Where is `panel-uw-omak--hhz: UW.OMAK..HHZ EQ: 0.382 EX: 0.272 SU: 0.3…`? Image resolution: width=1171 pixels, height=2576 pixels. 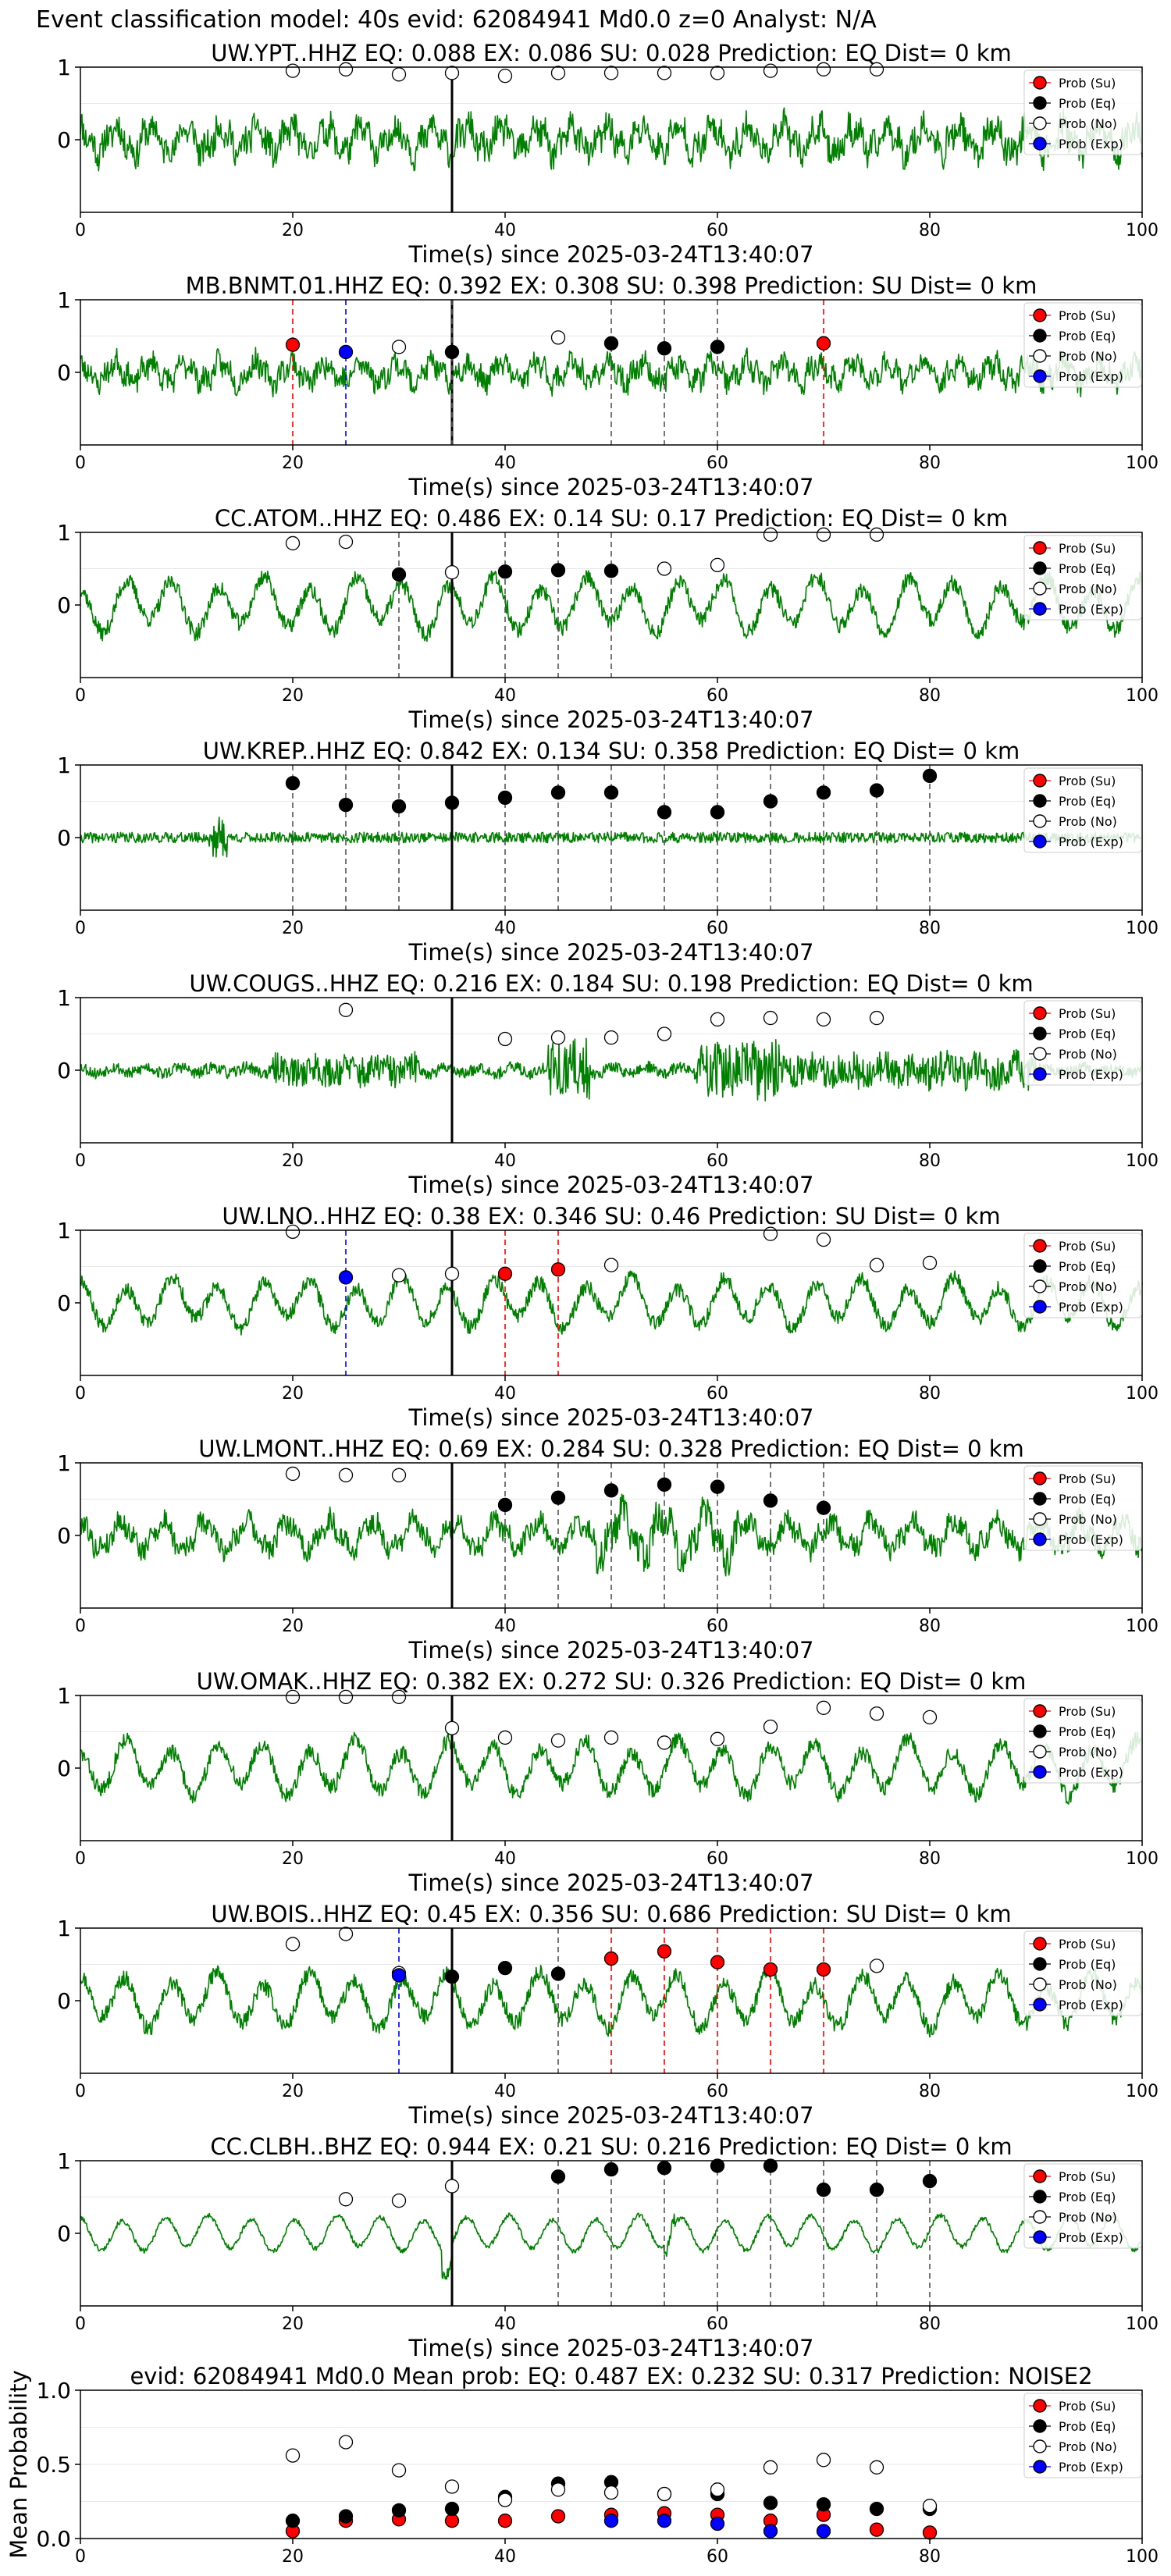
panel-uw-omak--hhz: UW.OMAK..HHZ EQ: 0.382 EX: 0.272 SU: 0.3… is located at coordinates (608, 1782).